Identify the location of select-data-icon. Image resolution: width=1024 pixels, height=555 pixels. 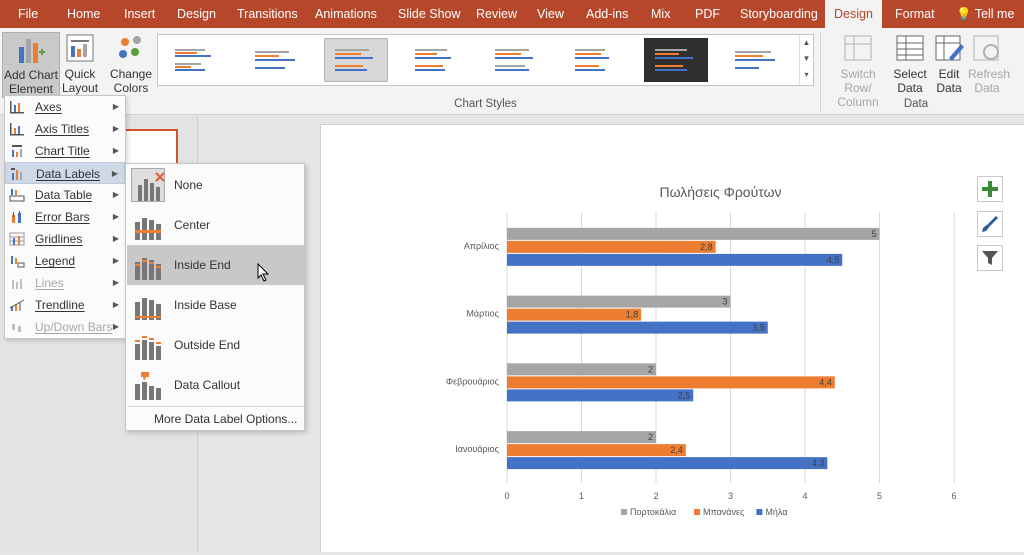
(910, 48).